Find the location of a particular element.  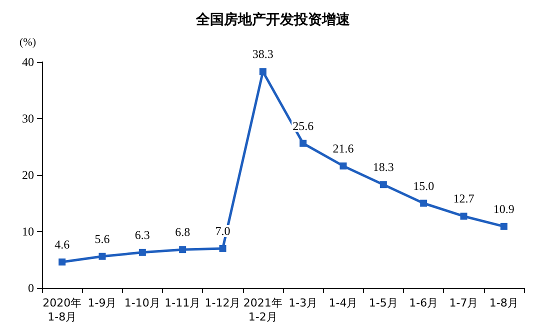

x-tick-label: 1-12月 is located at coordinates (222, 303).